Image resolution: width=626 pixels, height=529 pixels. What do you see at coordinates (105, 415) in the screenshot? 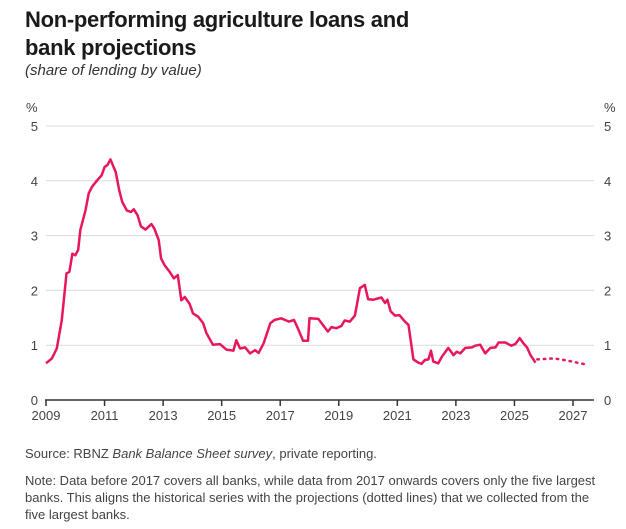
I see `x-tick-label: 2011` at bounding box center [105, 415].